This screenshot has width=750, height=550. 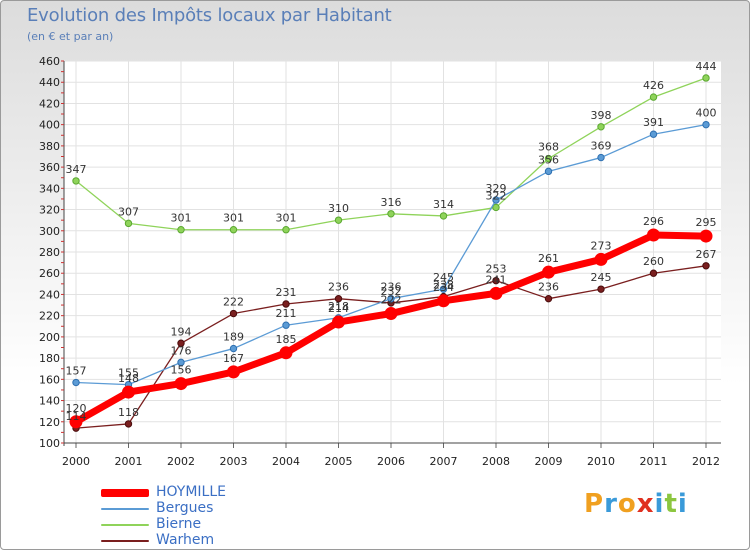 I want to click on y-tick-label: 120, so click(x=49, y=422).